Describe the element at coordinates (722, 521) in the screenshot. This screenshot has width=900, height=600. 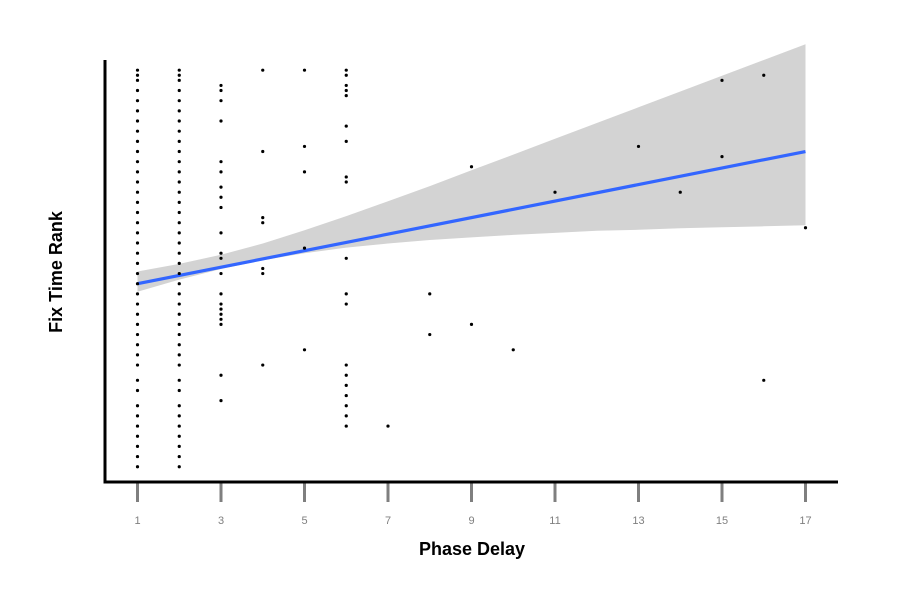
I see `x-tick-label: 15` at that location.